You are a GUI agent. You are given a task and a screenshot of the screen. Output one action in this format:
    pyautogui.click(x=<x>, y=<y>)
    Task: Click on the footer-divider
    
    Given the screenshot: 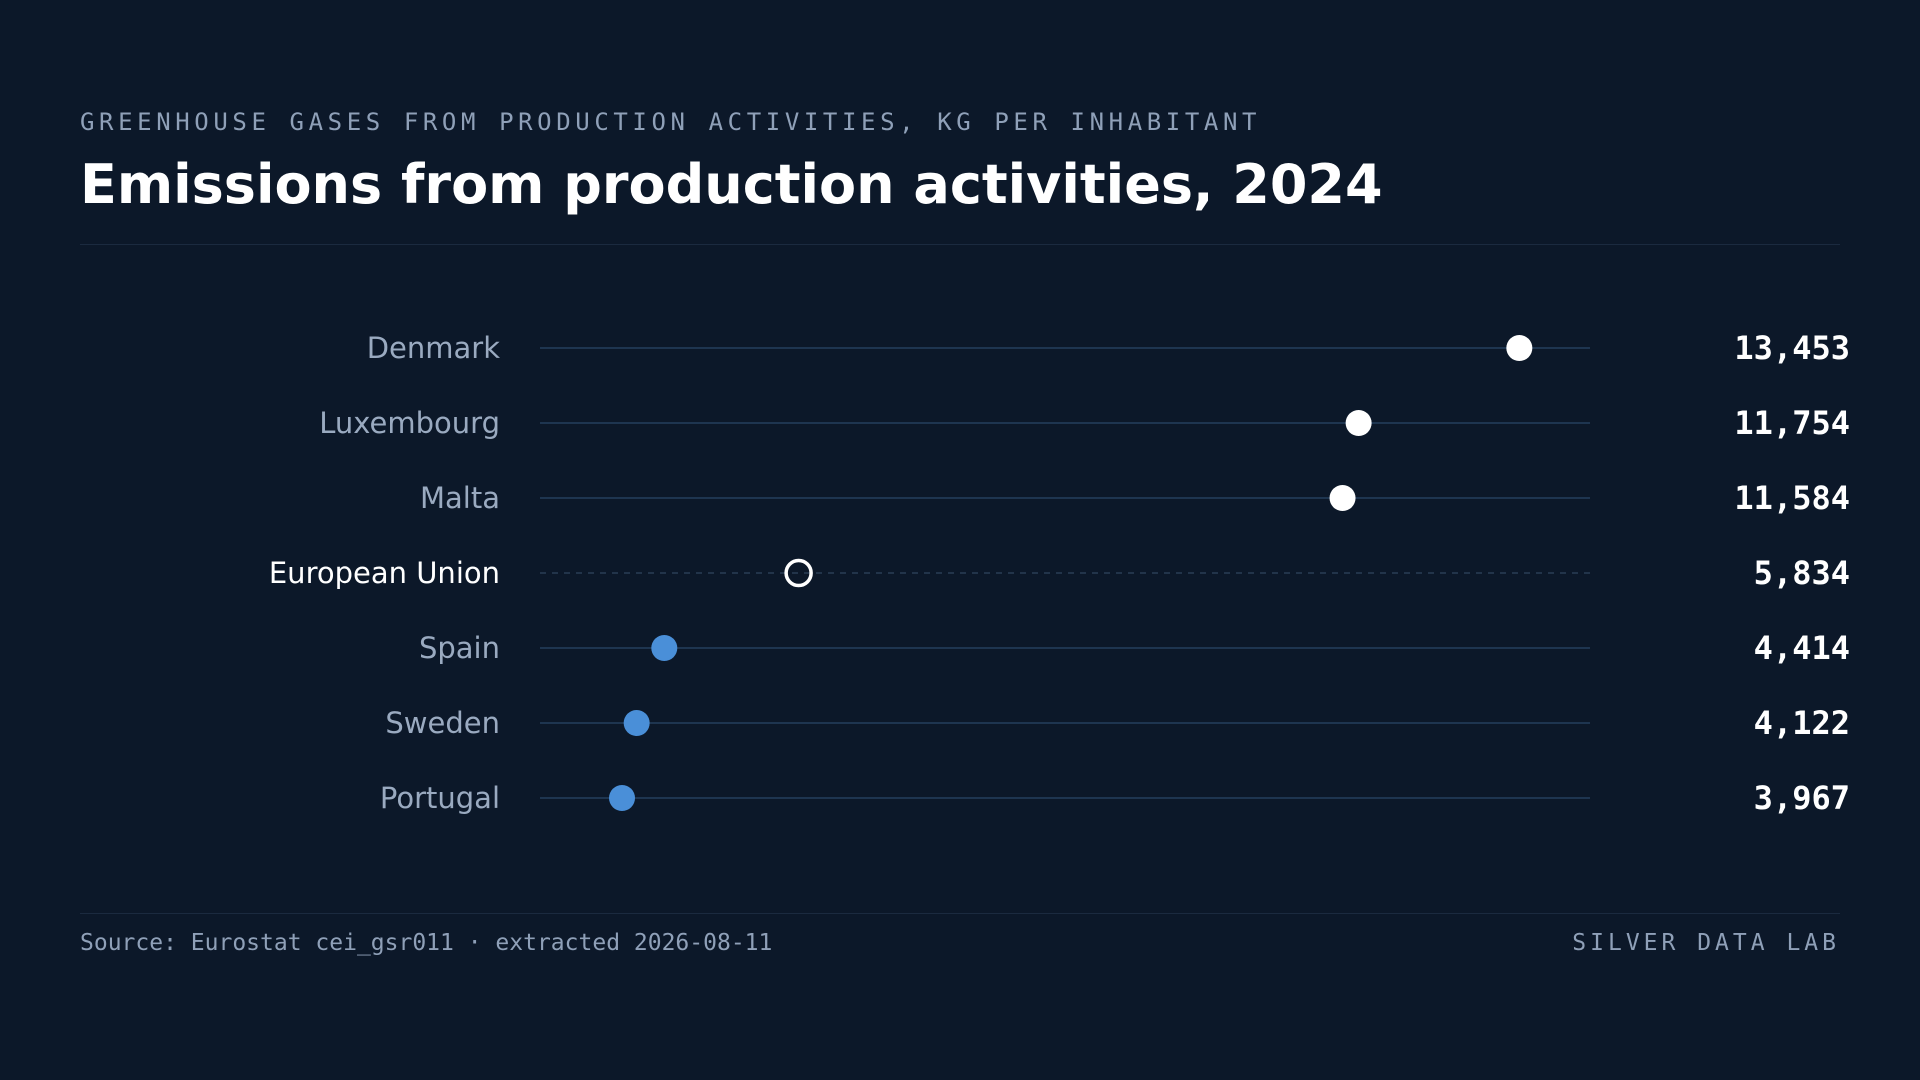 What is the action you would take?
    pyautogui.click(x=960, y=913)
    